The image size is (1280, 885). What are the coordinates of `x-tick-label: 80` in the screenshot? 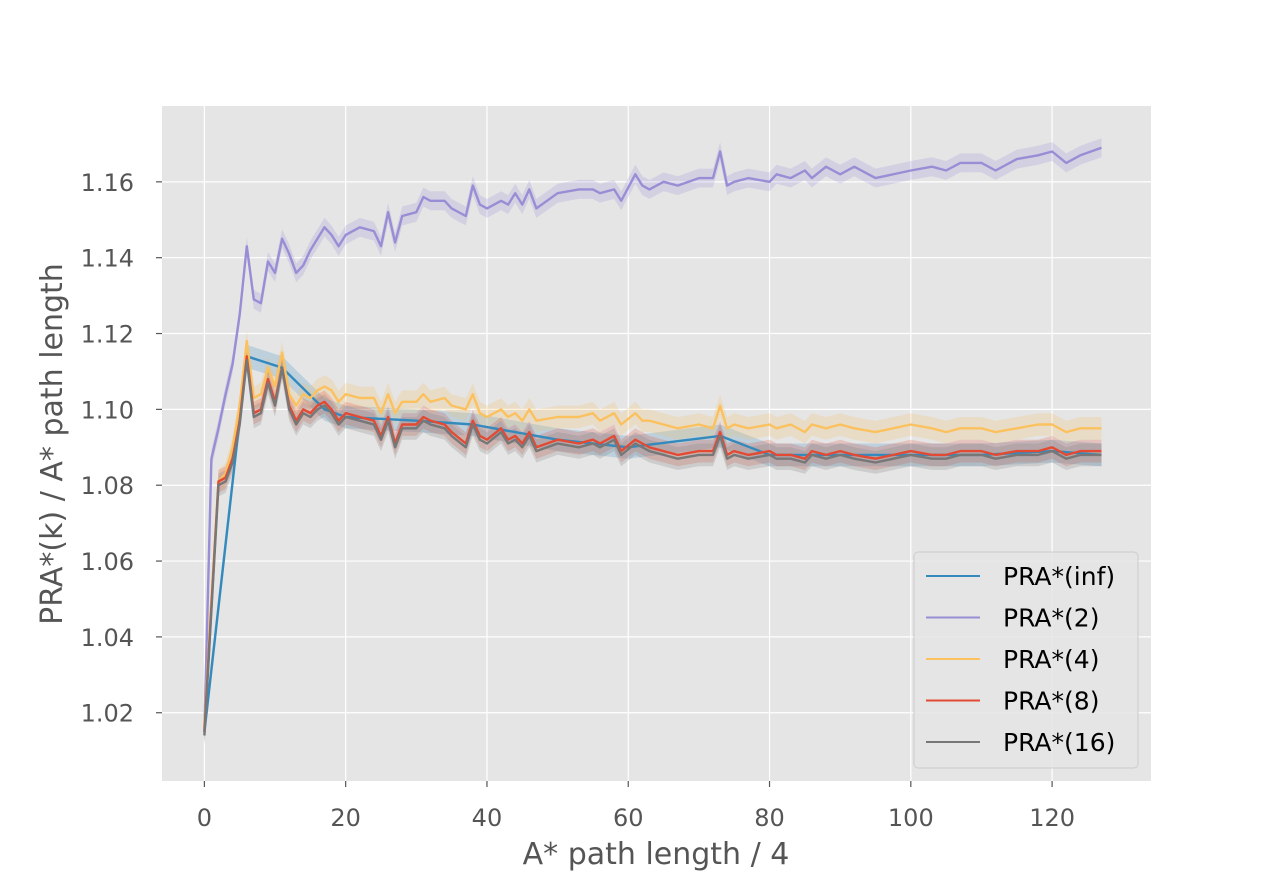 It's located at (769, 818).